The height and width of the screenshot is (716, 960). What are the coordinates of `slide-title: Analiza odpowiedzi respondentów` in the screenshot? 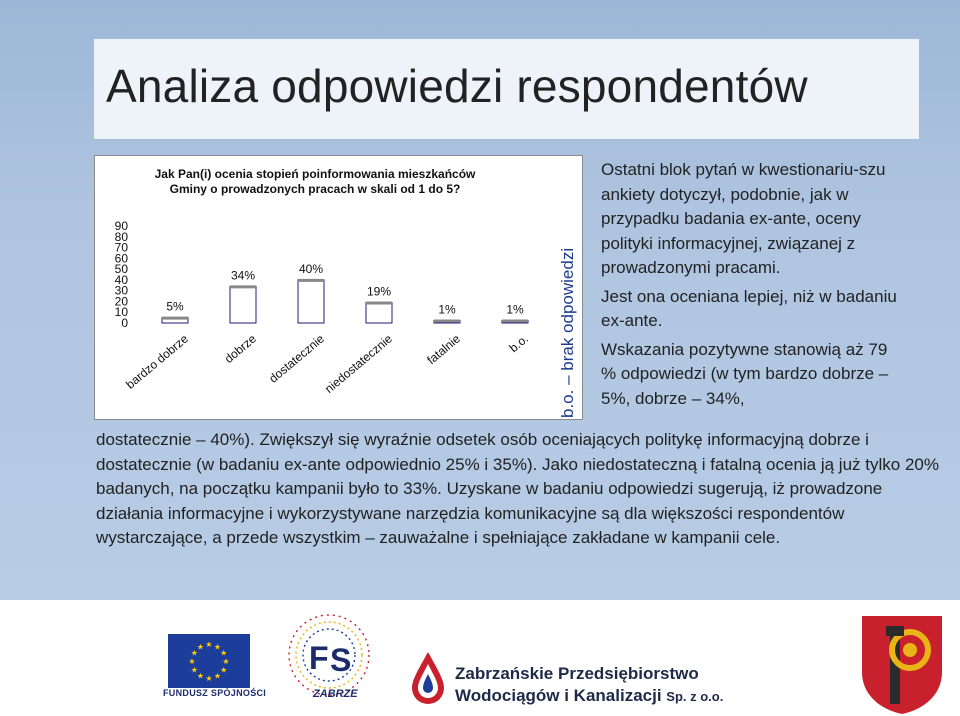 It's located at (457, 86).